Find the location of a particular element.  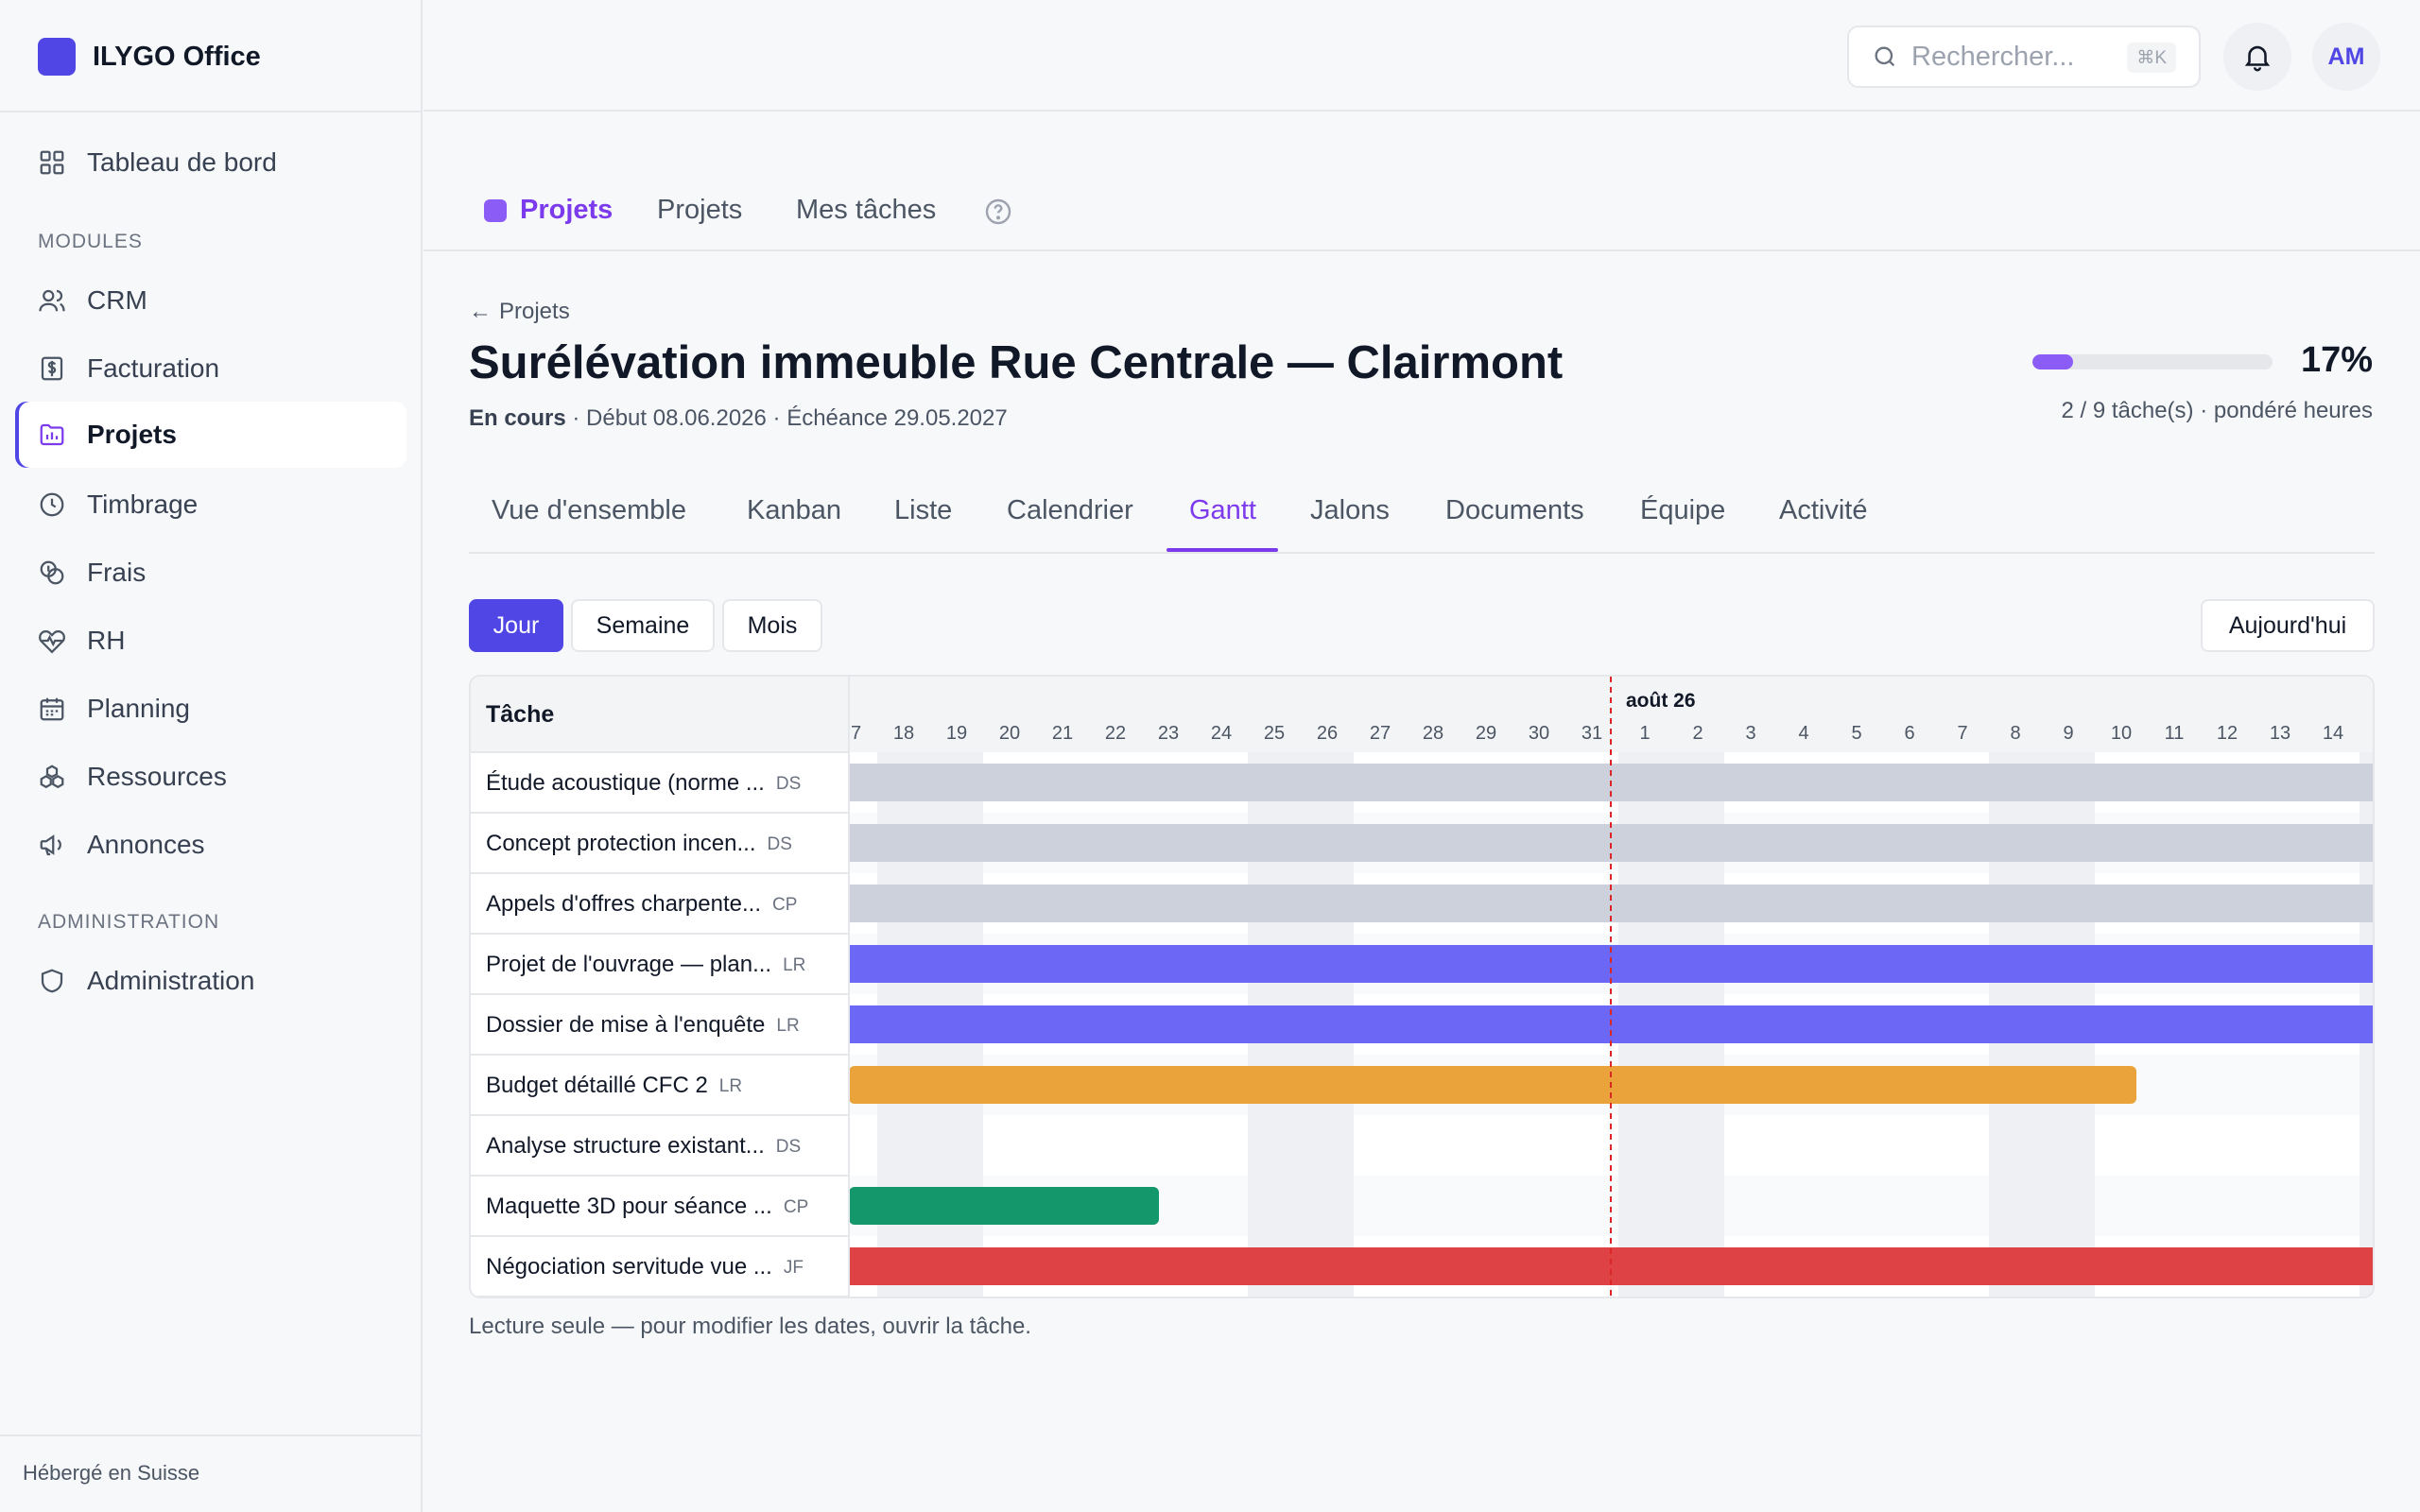

invoice-icon is located at coordinates (52, 368).